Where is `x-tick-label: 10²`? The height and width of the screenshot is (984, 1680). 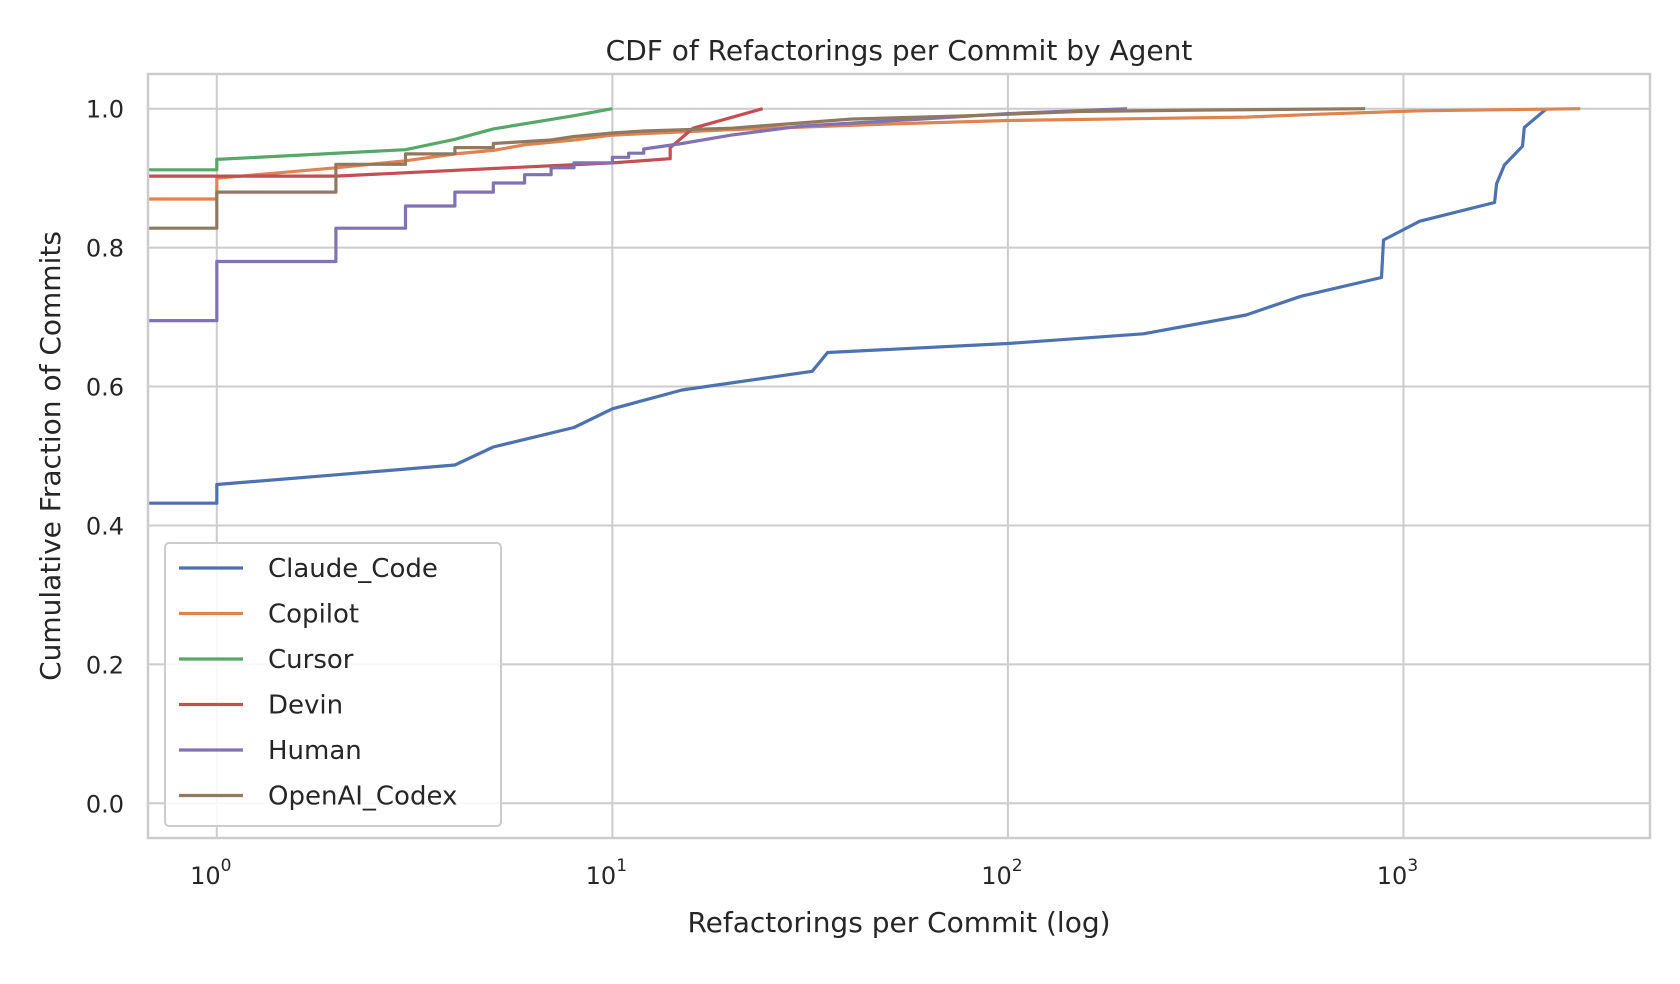
x-tick-label: 10² is located at coordinates (1001, 873).